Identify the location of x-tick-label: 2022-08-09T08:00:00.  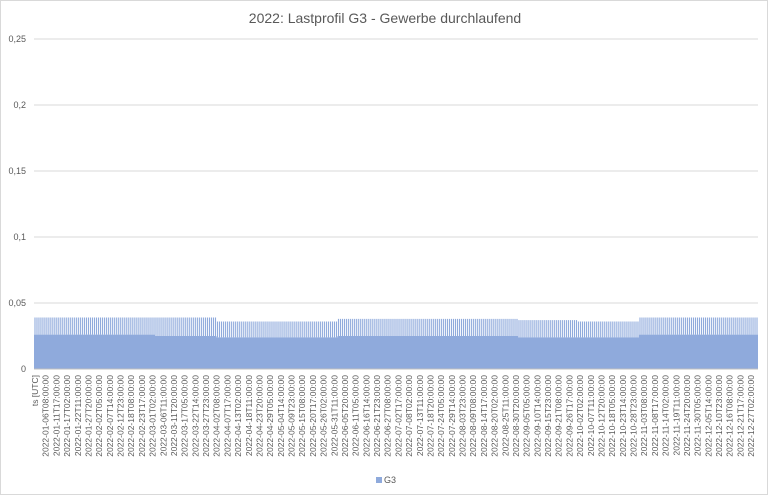
(473, 416).